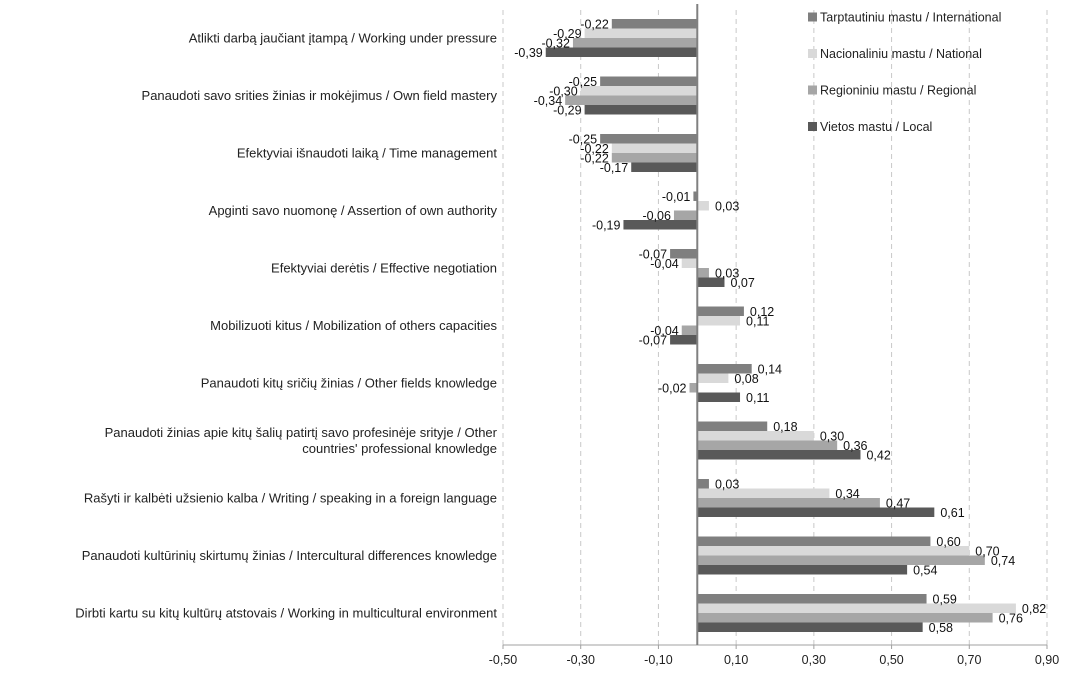 The image size is (1071, 680). I want to click on value-label: 0,47, so click(898, 503).